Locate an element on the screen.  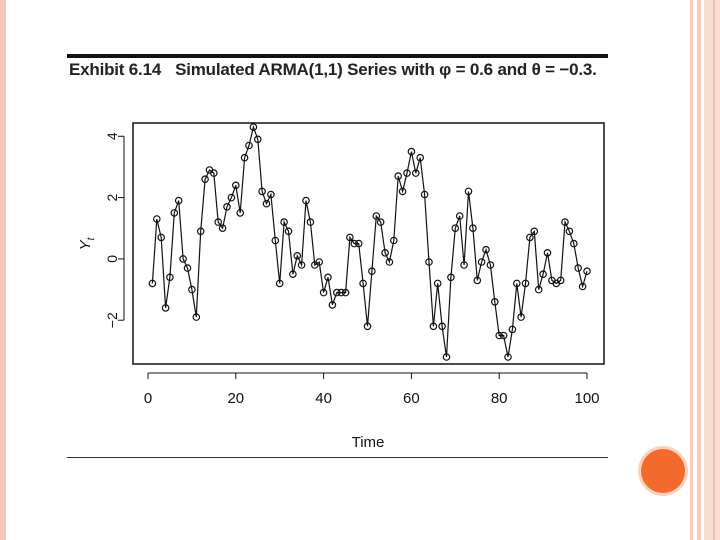
y-tick-label: 0 is located at coordinates (112, 259).